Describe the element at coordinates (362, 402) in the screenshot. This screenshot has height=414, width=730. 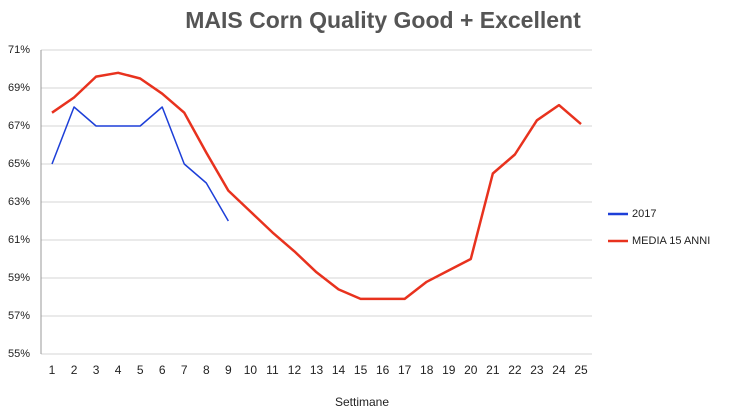
I see `x-axis-label: Settimane` at that location.